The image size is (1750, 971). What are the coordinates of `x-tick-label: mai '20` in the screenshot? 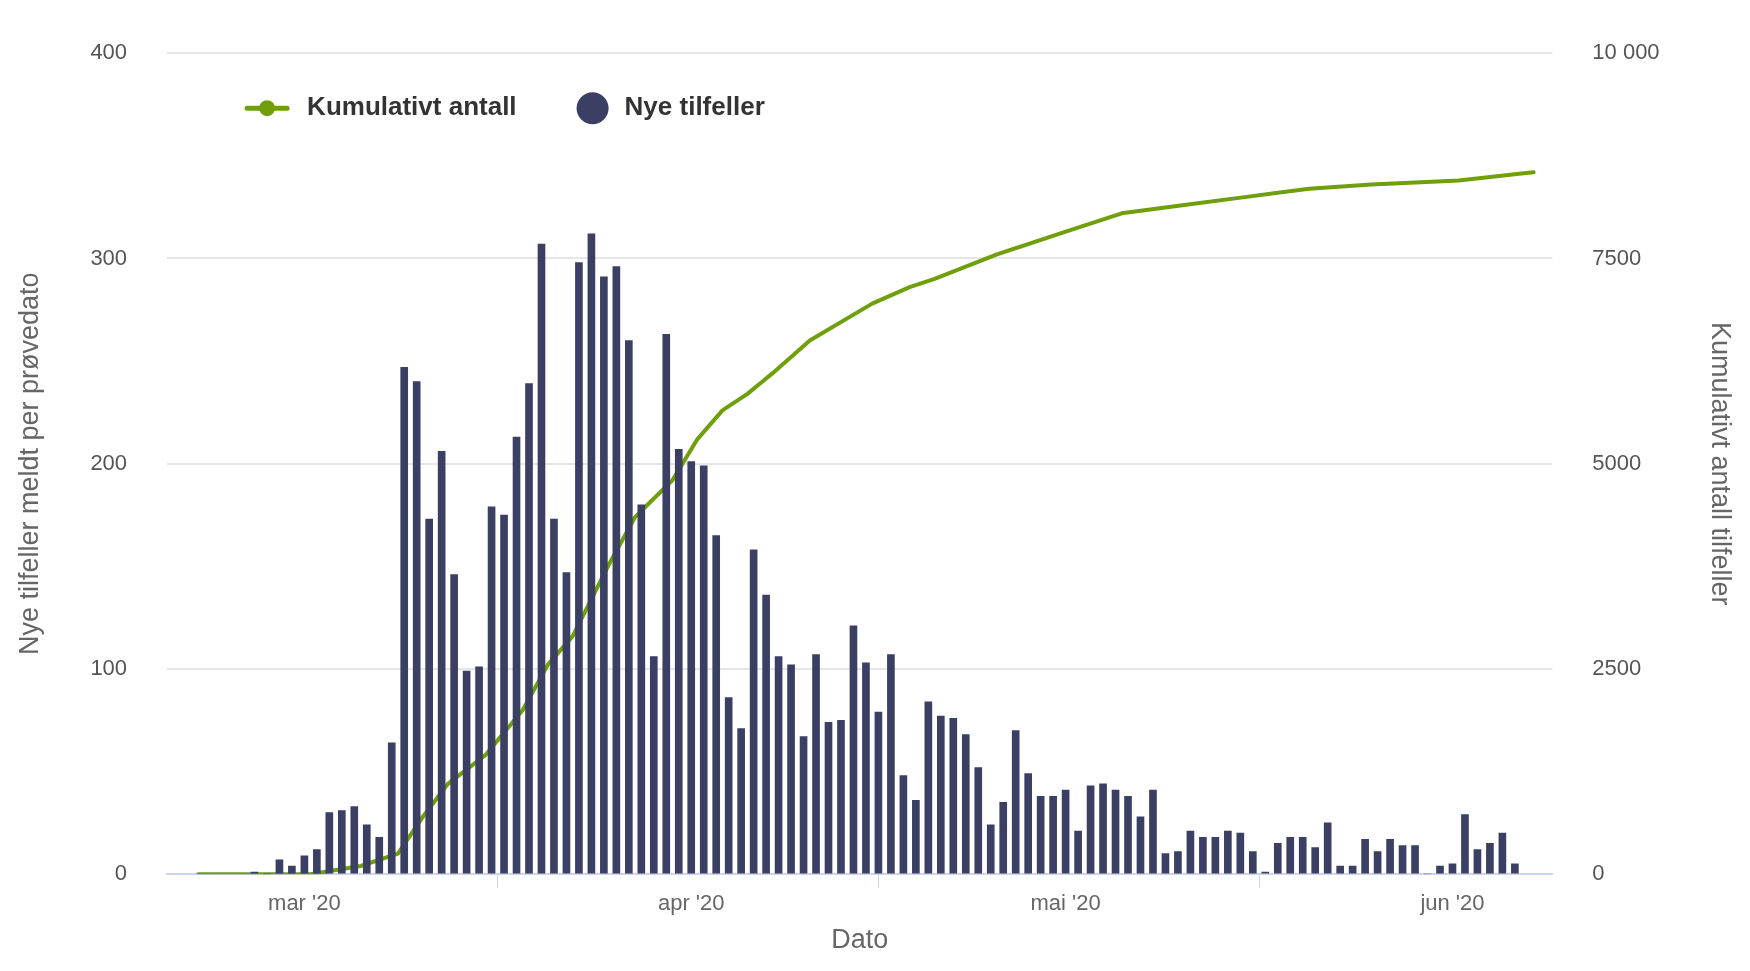 It's located at (1065, 903).